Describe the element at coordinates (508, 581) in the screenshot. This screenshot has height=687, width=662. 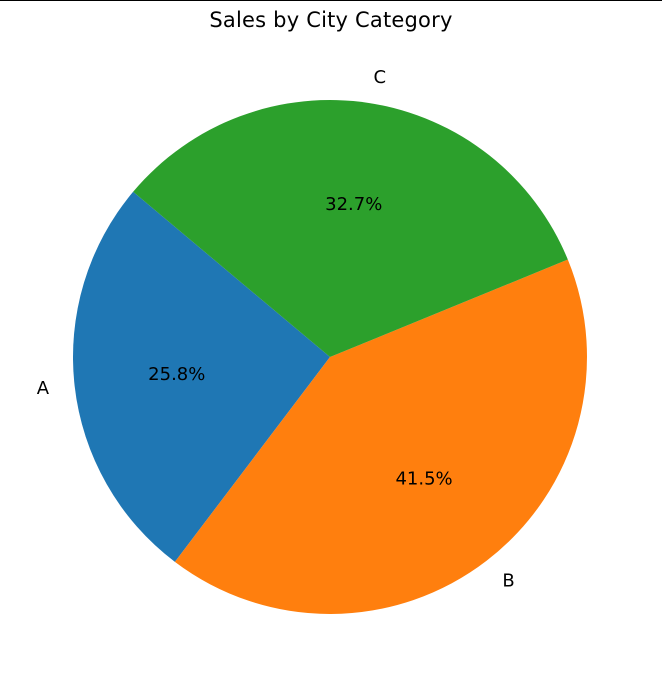
I see `category-label-b: B` at that location.